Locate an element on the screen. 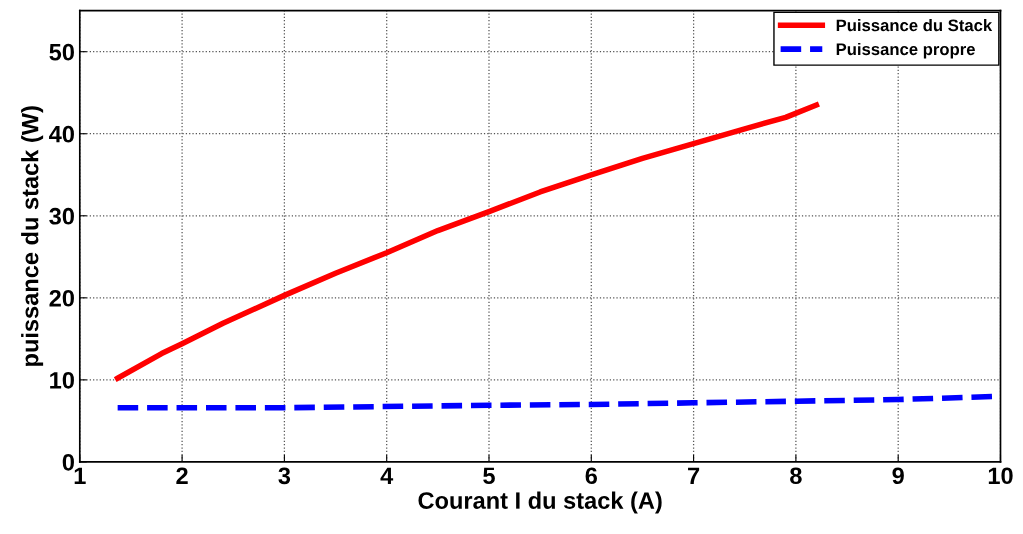 The height and width of the screenshot is (534, 1023). x-tick-label: 3 is located at coordinates (284, 476).